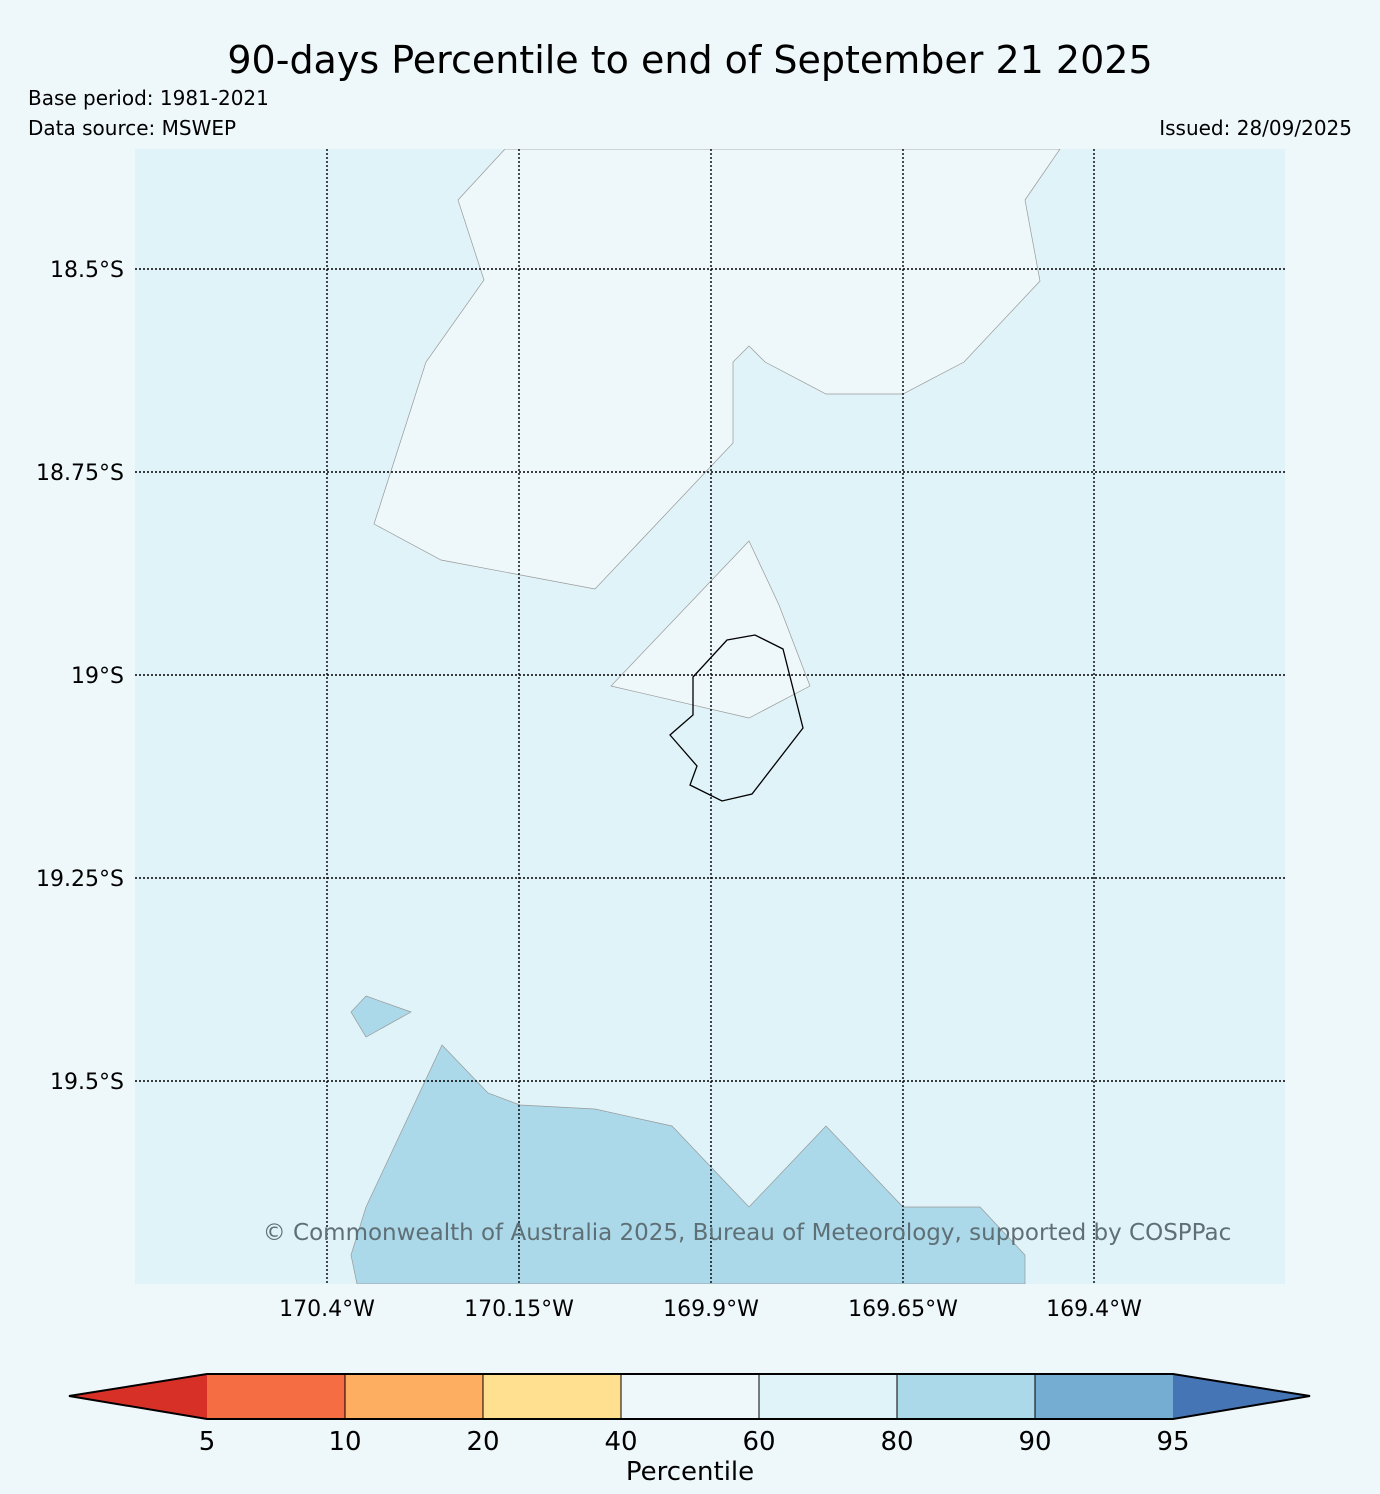 The height and width of the screenshot is (1494, 1380). I want to click on base-period: Base period: 1981-2021, so click(148, 98).